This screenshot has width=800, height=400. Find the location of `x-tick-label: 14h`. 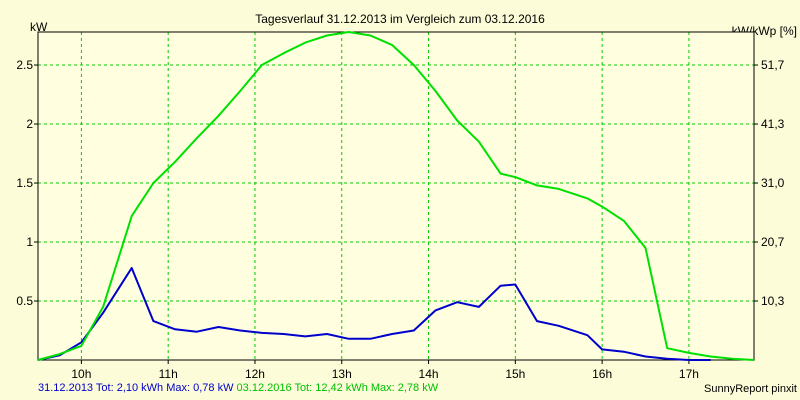

x-tick-label: 14h is located at coordinates (429, 373).